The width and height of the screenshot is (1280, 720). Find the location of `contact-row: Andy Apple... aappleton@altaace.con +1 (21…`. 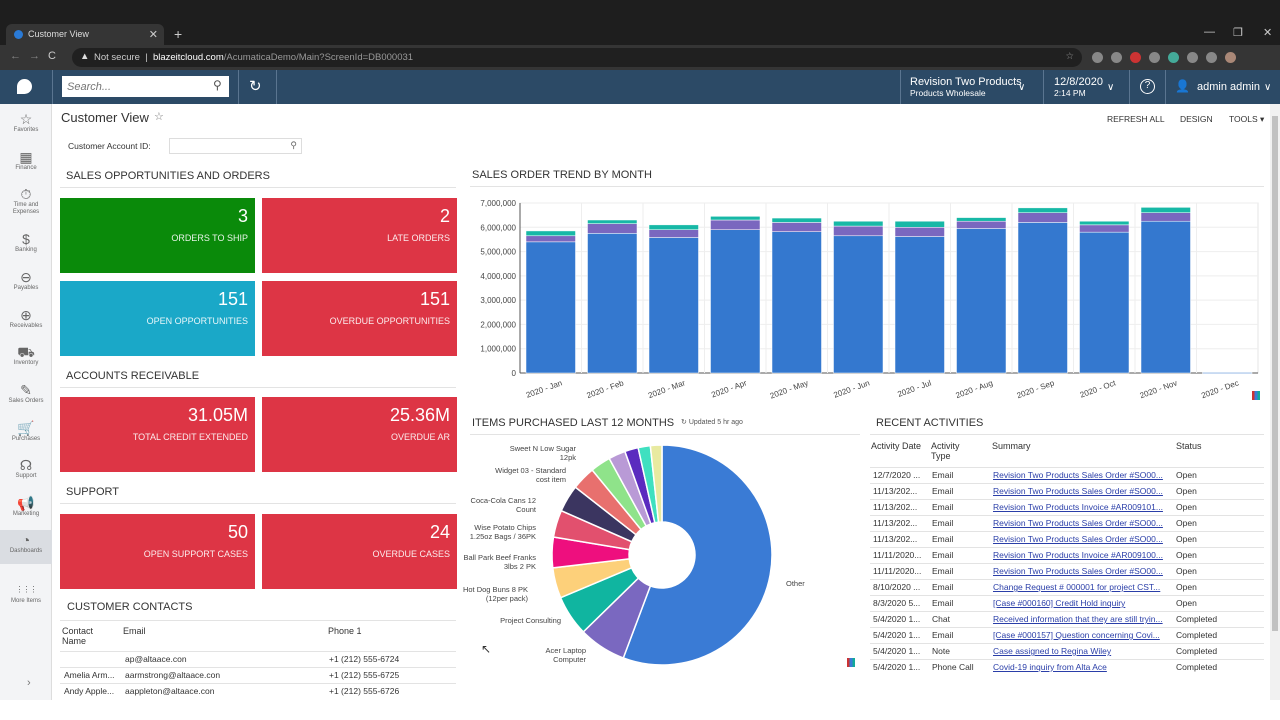

contact-row: Andy Apple... aappleton@altaace.con +1 (21… is located at coordinates (258, 693).